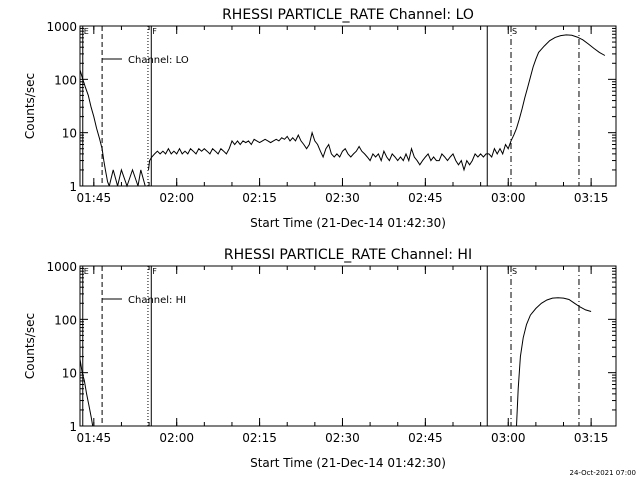 The height and width of the screenshot is (480, 640). What do you see at coordinates (157, 300) in the screenshot?
I see `legend-entry: Channel: HI` at bounding box center [157, 300].